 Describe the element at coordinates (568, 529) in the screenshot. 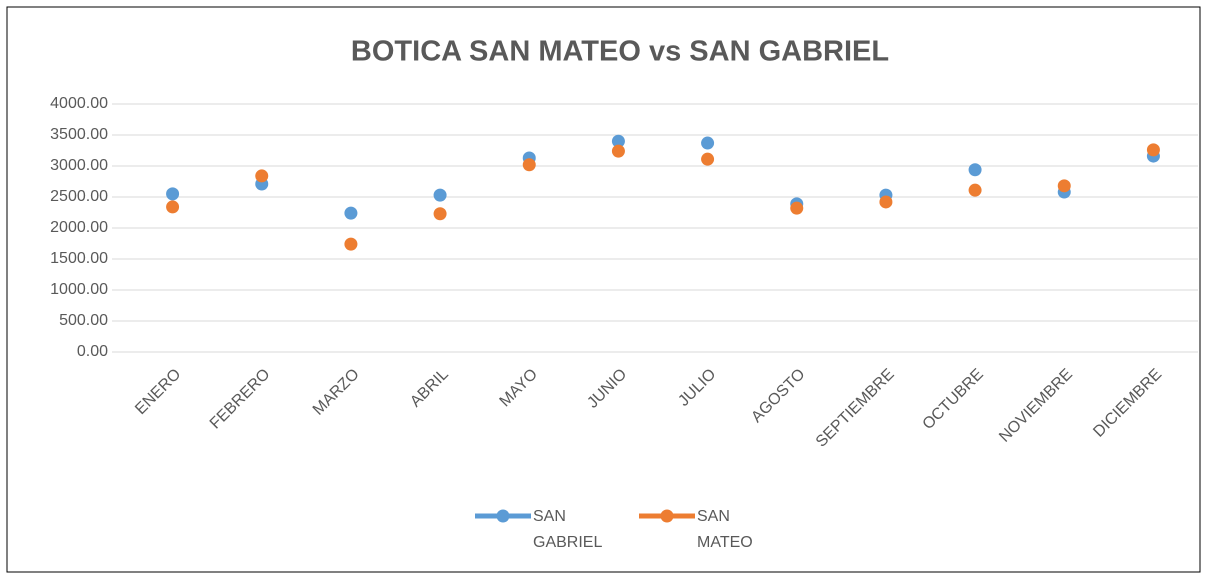

I see `legend-label: SAN GABRIEL` at that location.